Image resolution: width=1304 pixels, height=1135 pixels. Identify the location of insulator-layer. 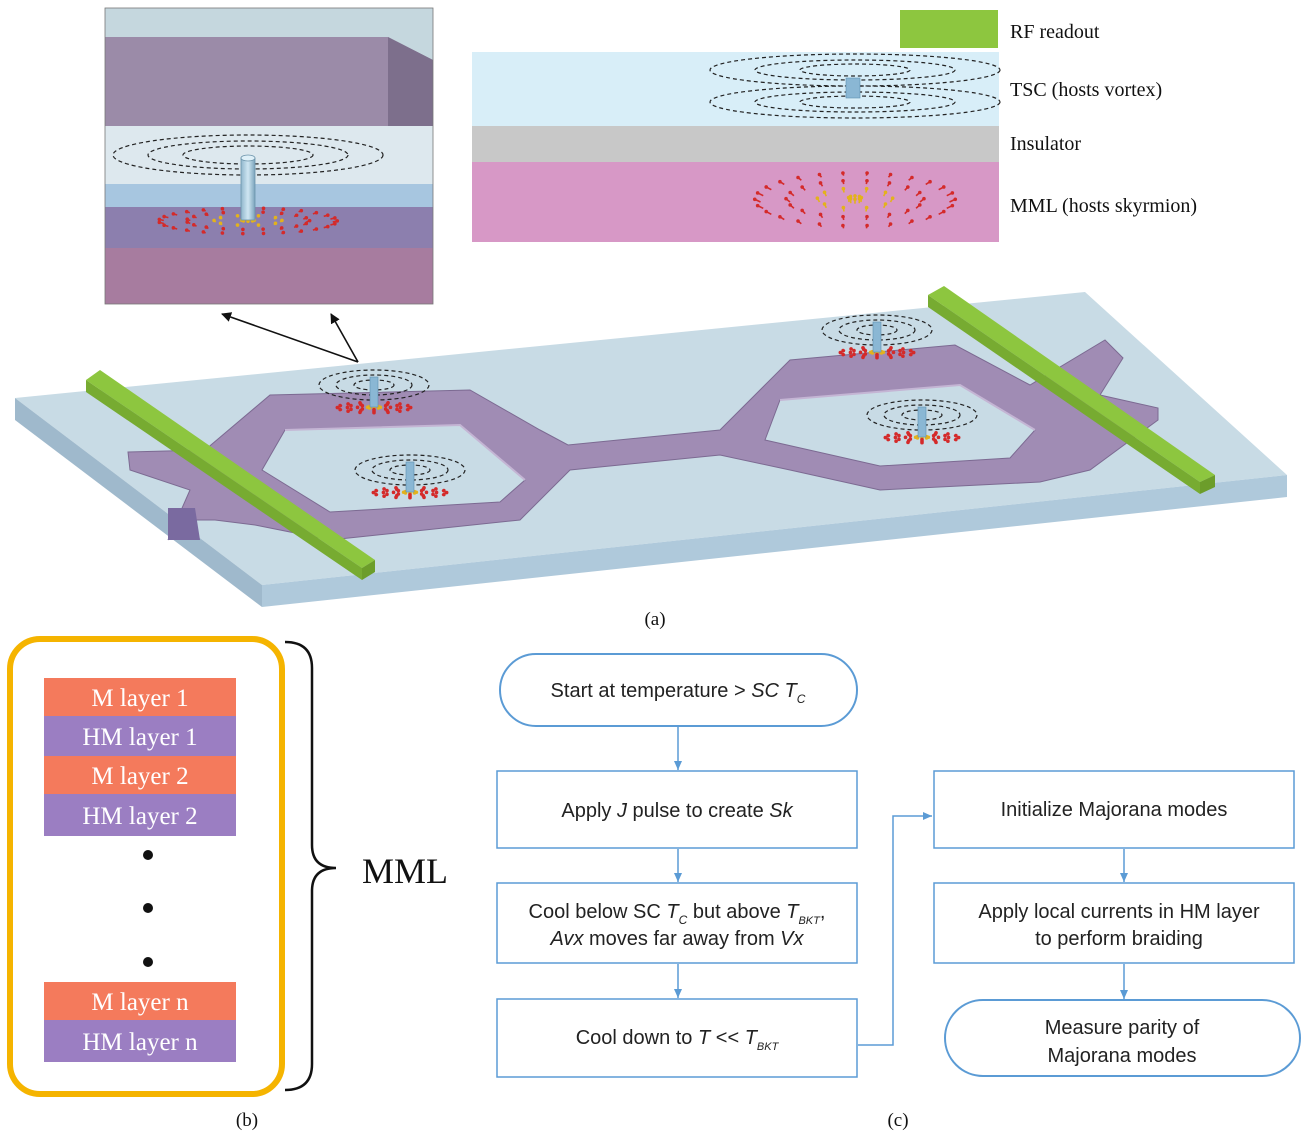
(735, 144).